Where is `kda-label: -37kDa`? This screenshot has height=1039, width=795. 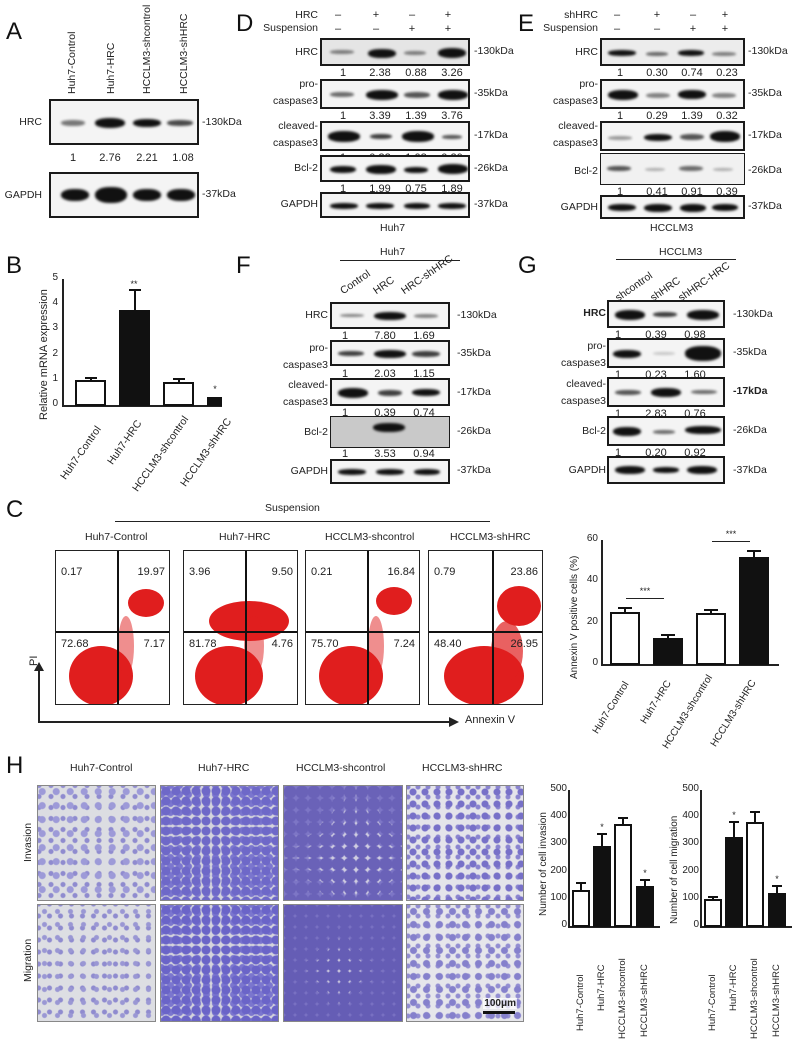 kda-label: -37kDa is located at coordinates (765, 206).